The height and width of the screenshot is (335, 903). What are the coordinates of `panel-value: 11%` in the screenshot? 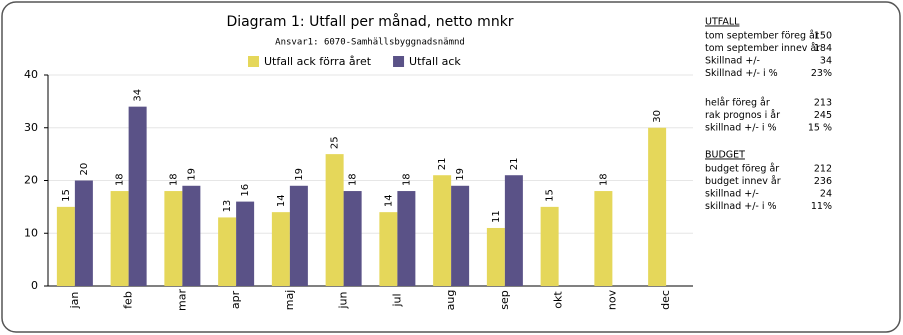 It's located at (821, 206).